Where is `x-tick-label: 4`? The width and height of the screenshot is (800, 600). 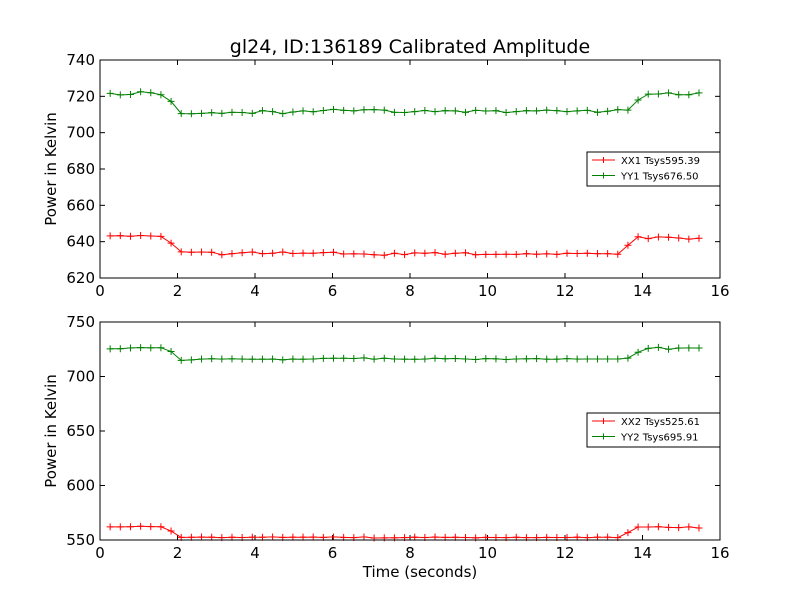
x-tick-label: 4 is located at coordinates (255, 553).